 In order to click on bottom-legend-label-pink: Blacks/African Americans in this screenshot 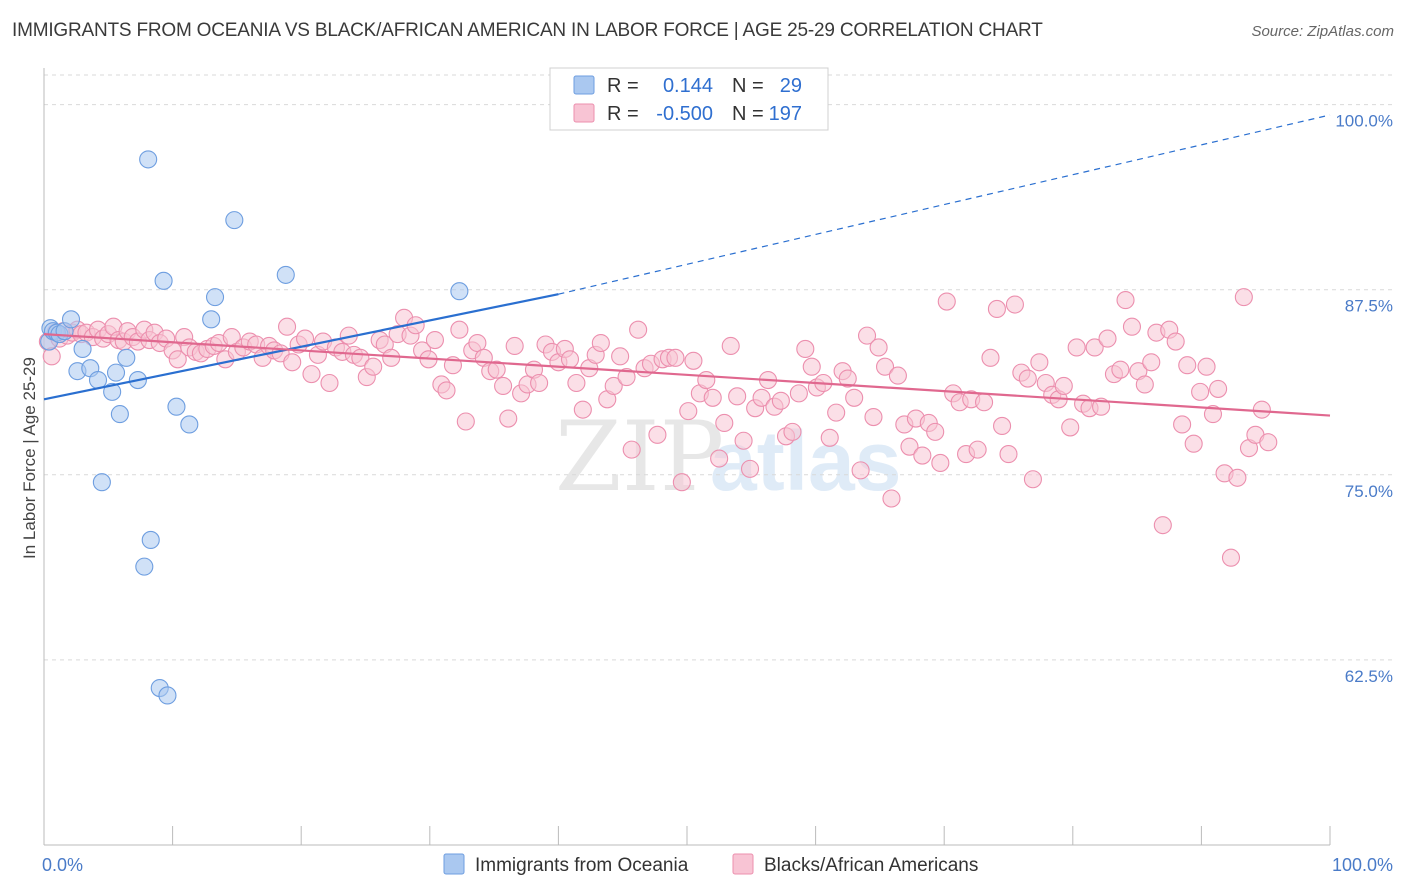, I will do `click(871, 865)`.